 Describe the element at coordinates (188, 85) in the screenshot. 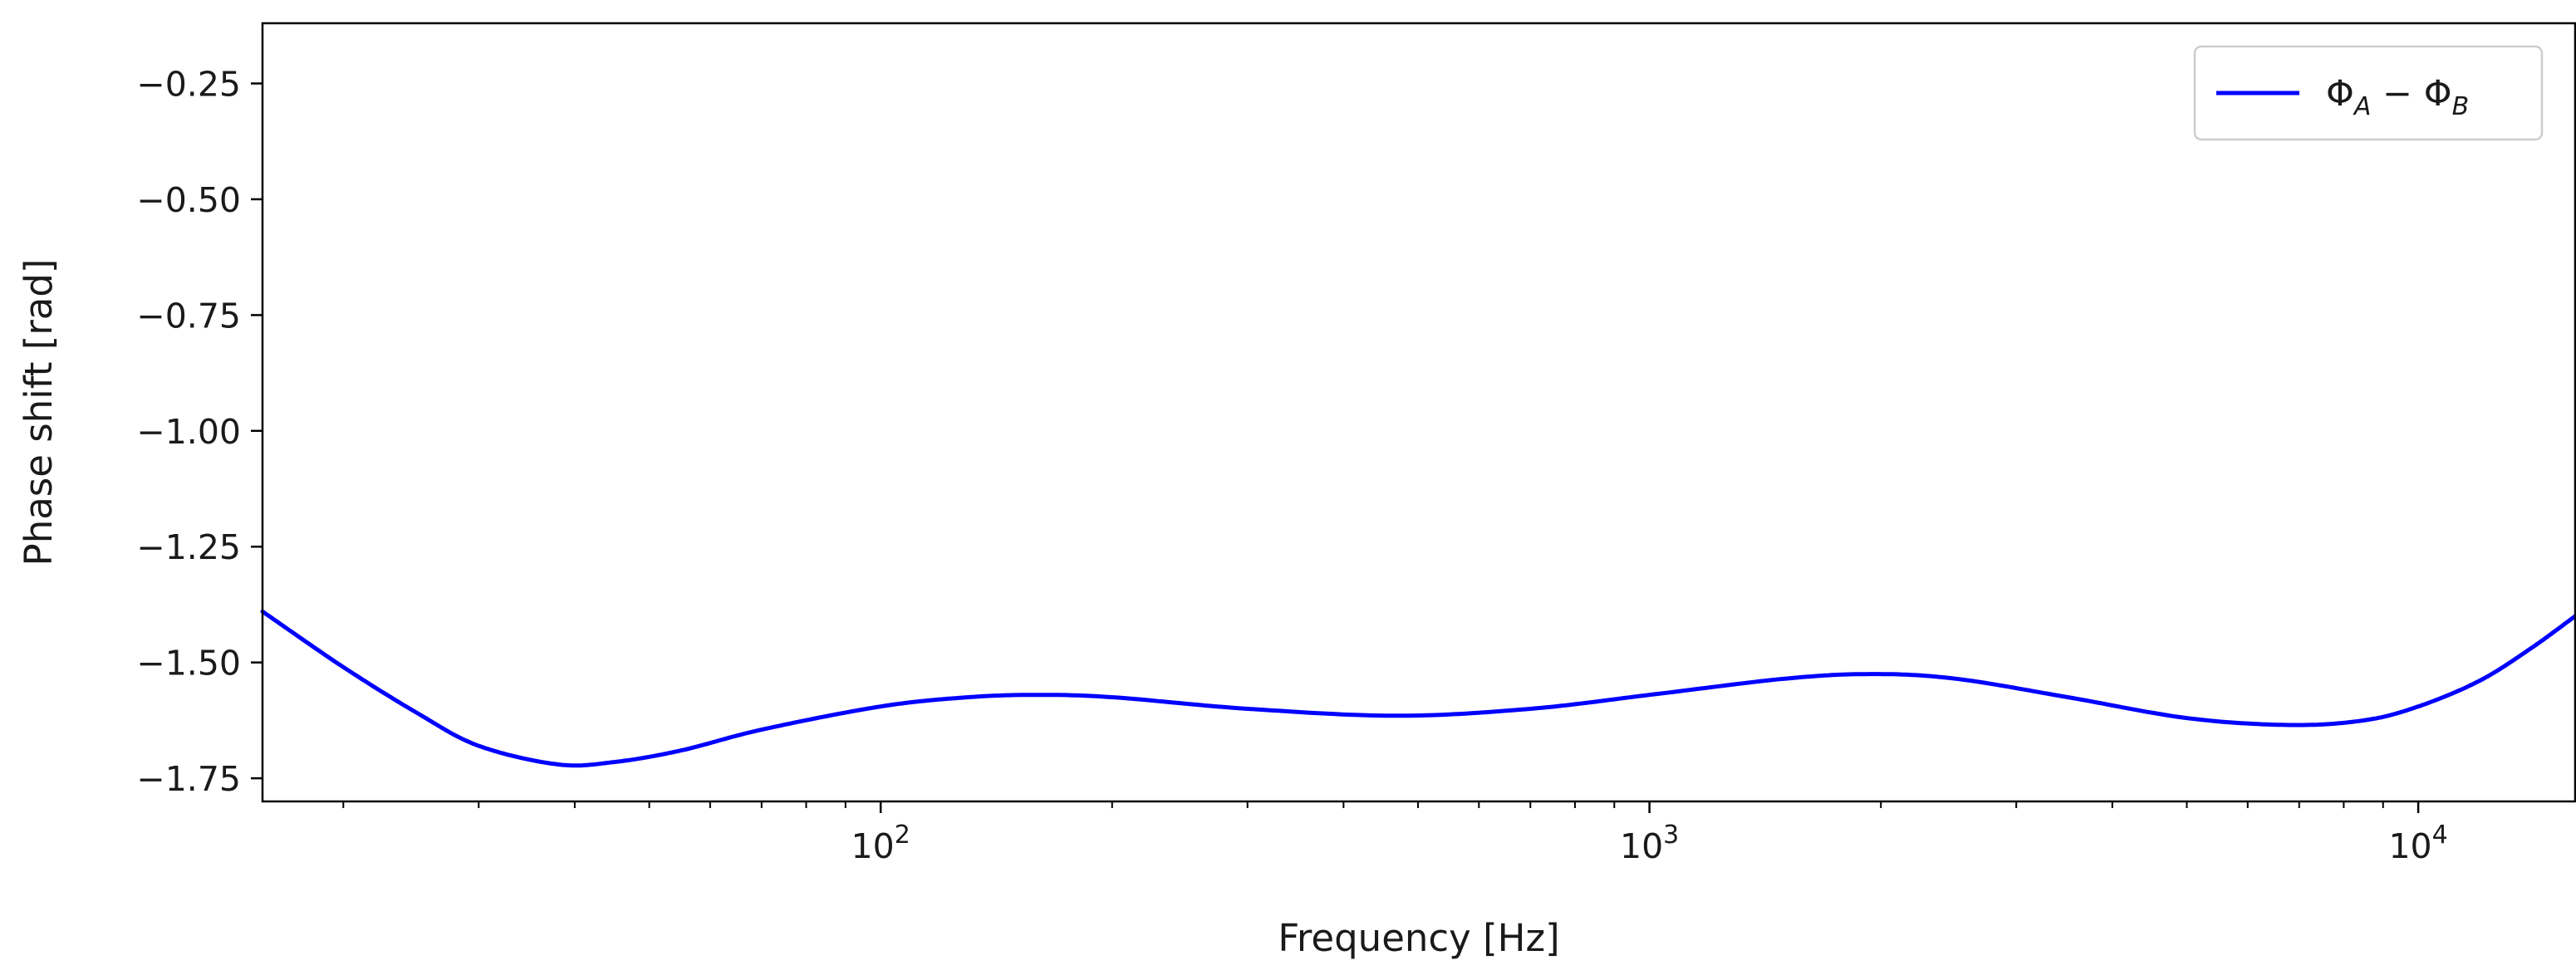

I see `y-tick-label: −0.25` at that location.